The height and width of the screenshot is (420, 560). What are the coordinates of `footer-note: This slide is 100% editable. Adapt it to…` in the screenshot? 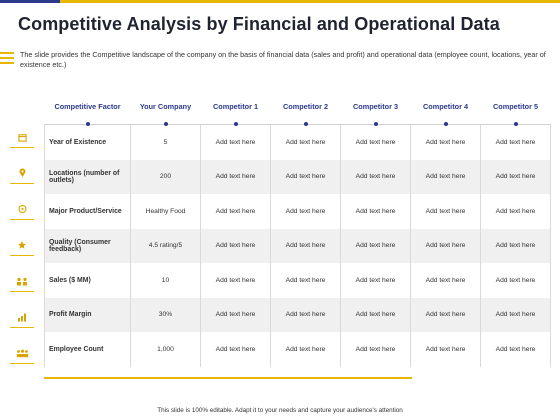 It's located at (280, 410).